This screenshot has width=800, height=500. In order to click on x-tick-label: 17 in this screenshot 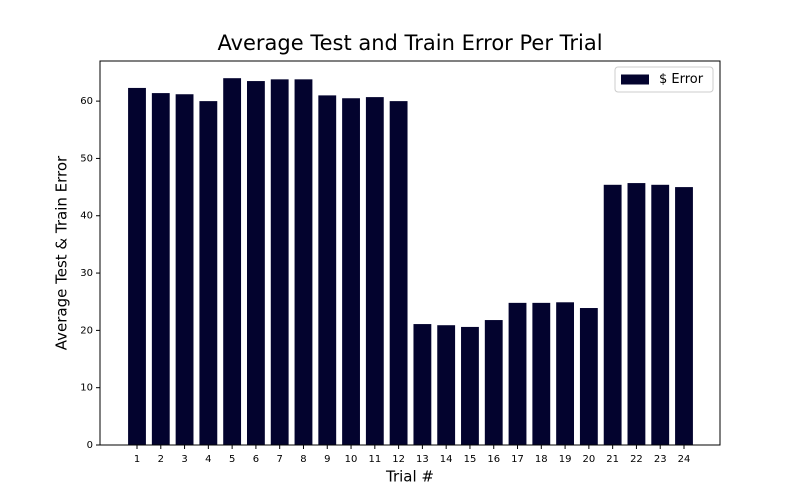, I will do `click(517, 459)`.